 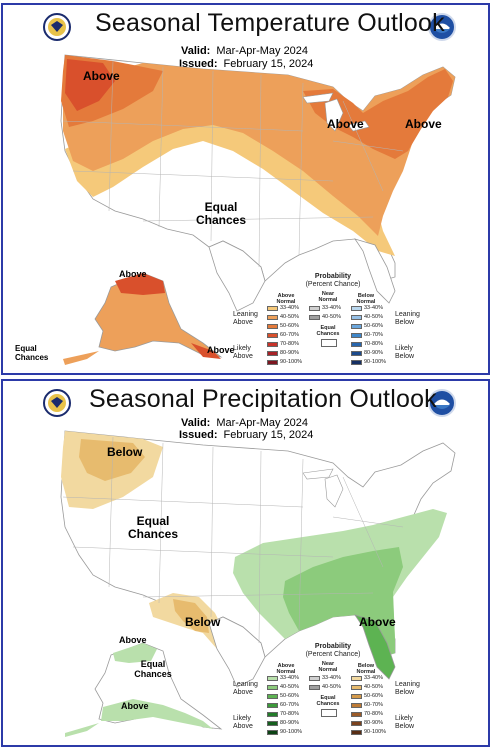 What do you see at coordinates (133, 640) in the screenshot?
I see `label-above-alaska: Above` at bounding box center [133, 640].